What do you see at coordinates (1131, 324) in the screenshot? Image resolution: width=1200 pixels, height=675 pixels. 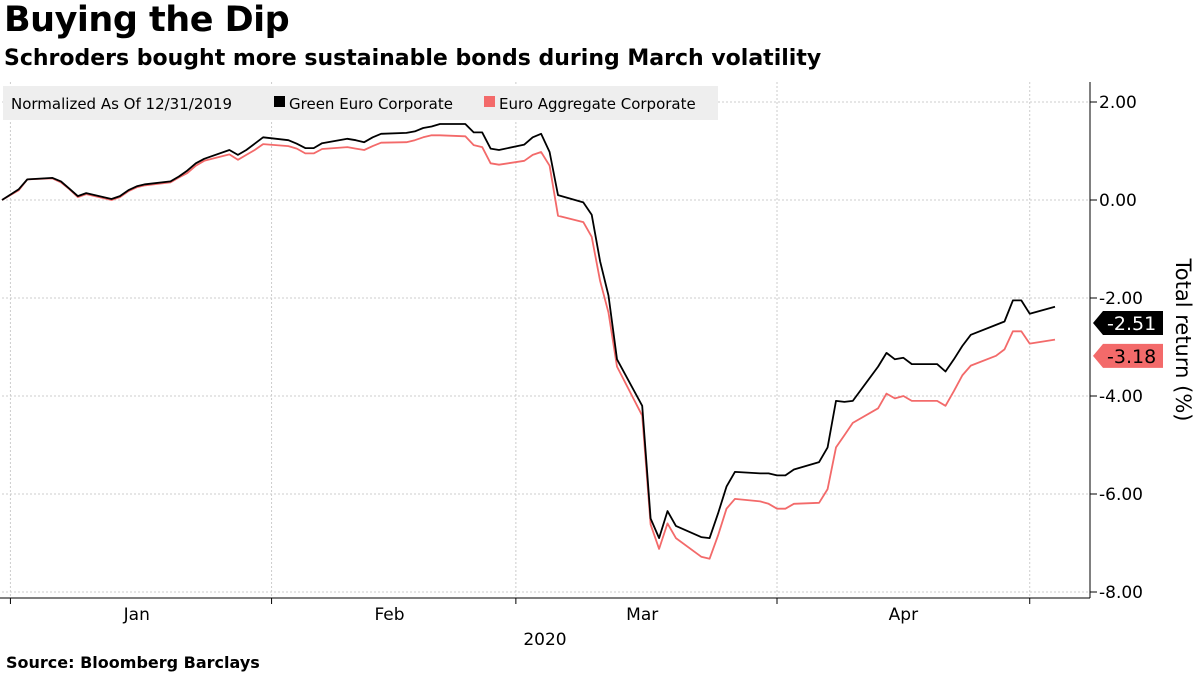 I see `end-value-green-euro: -2.51` at bounding box center [1131, 324].